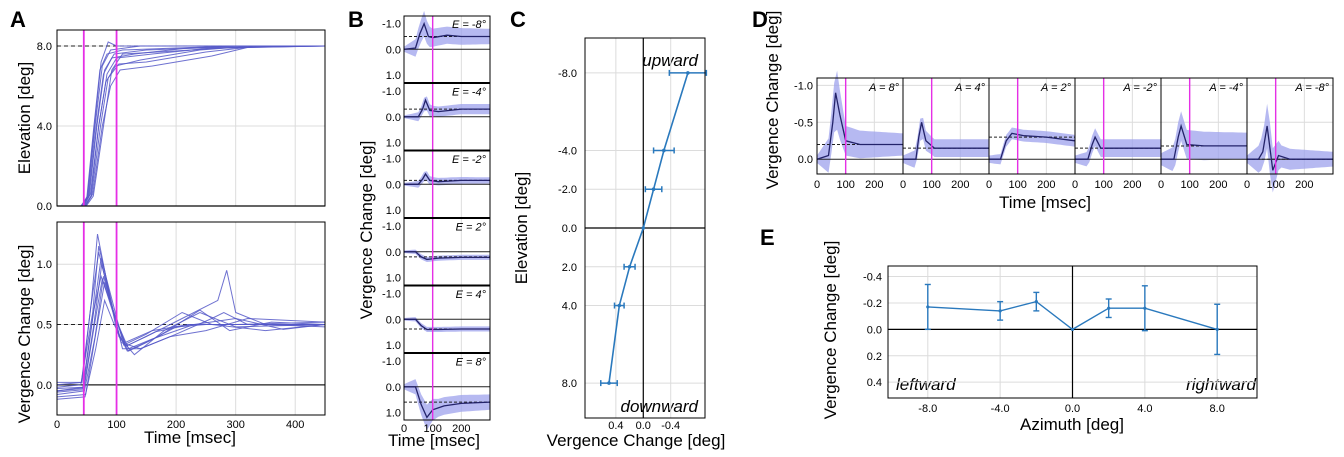  I want to click on b-sub0-sd-band, so click(447, 33).